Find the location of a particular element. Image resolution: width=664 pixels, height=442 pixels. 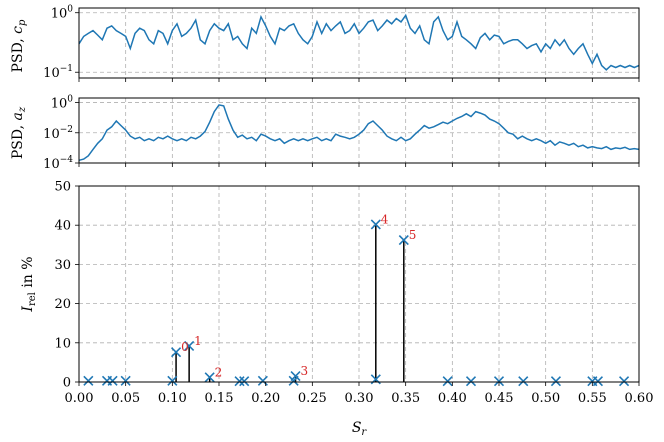

psd-cp-grid is located at coordinates (359, 43).